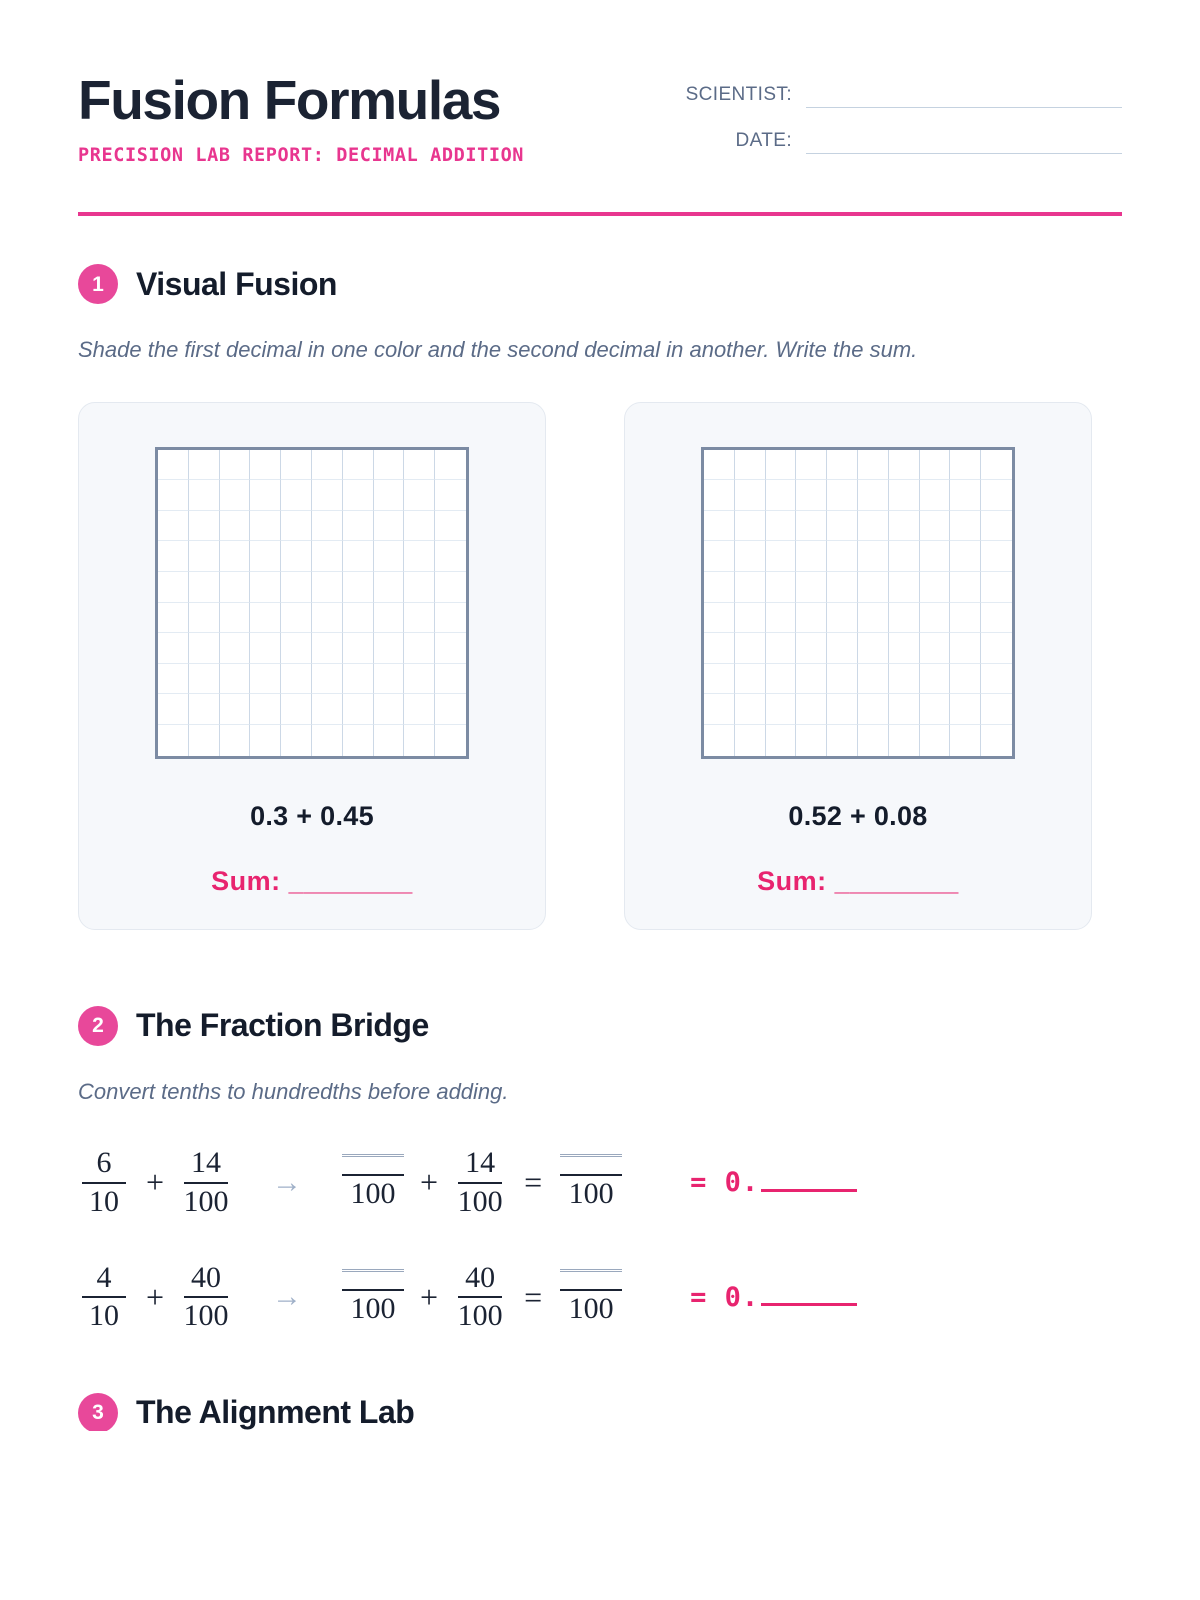 The height and width of the screenshot is (1600, 1200). What do you see at coordinates (312, 880) in the screenshot?
I see `card-sum-blank: Sum: ________` at bounding box center [312, 880].